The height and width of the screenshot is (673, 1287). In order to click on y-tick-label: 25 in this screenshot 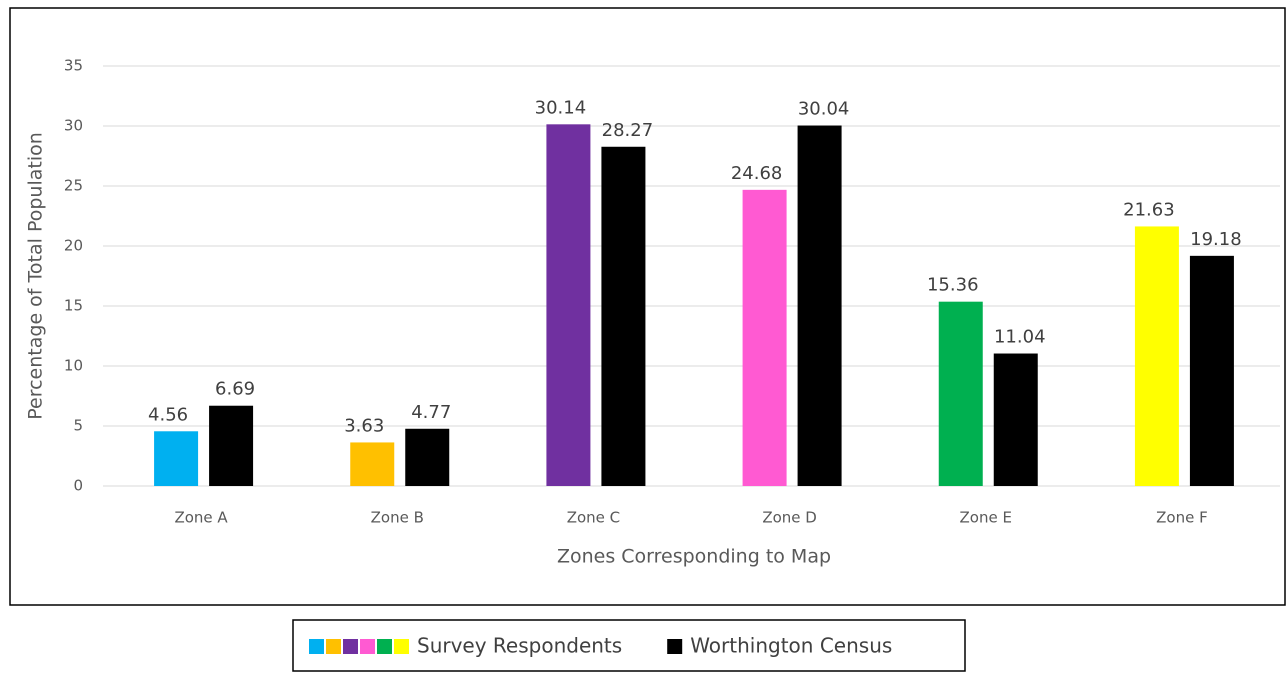, I will do `click(73, 186)`.